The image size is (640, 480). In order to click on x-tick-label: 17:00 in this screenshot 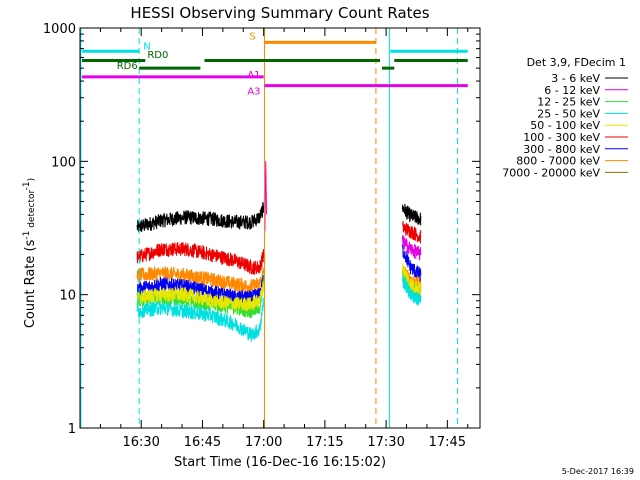, I will do `click(263, 442)`.